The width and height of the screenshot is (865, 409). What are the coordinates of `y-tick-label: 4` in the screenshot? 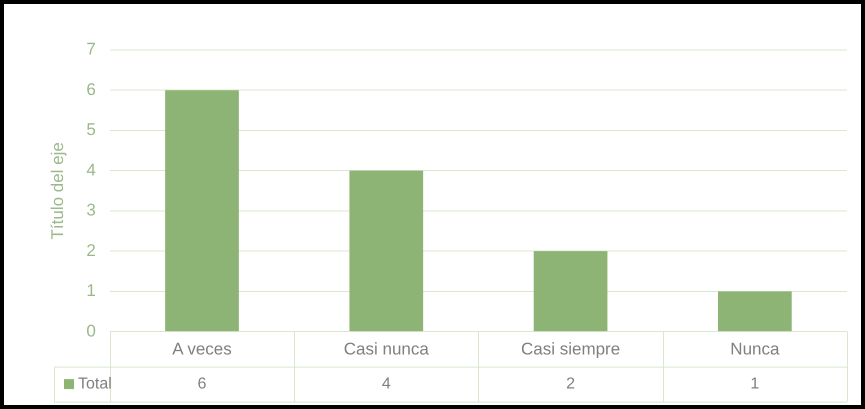 It's located at (91, 170).